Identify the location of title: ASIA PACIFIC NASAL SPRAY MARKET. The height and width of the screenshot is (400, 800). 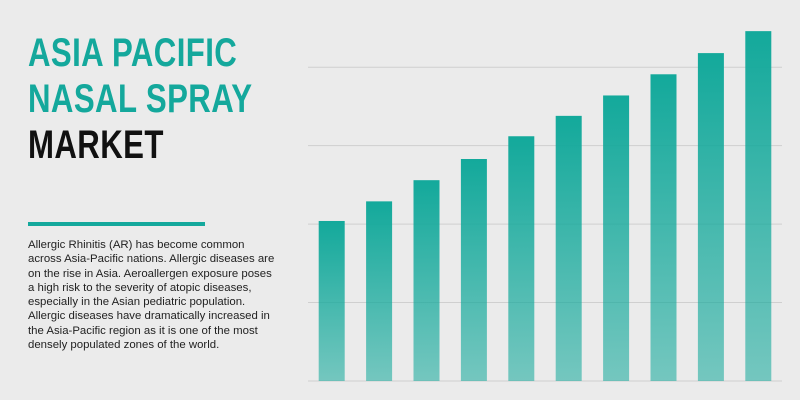
(140, 99).